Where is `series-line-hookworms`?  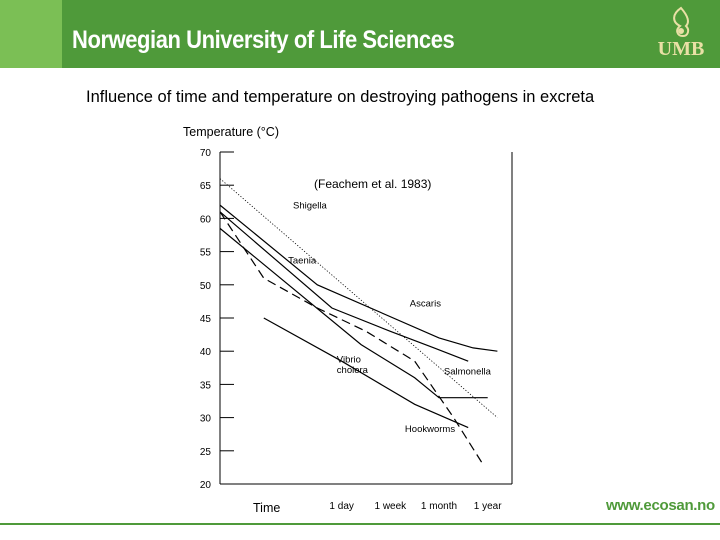 series-line-hookworms is located at coordinates (366, 373).